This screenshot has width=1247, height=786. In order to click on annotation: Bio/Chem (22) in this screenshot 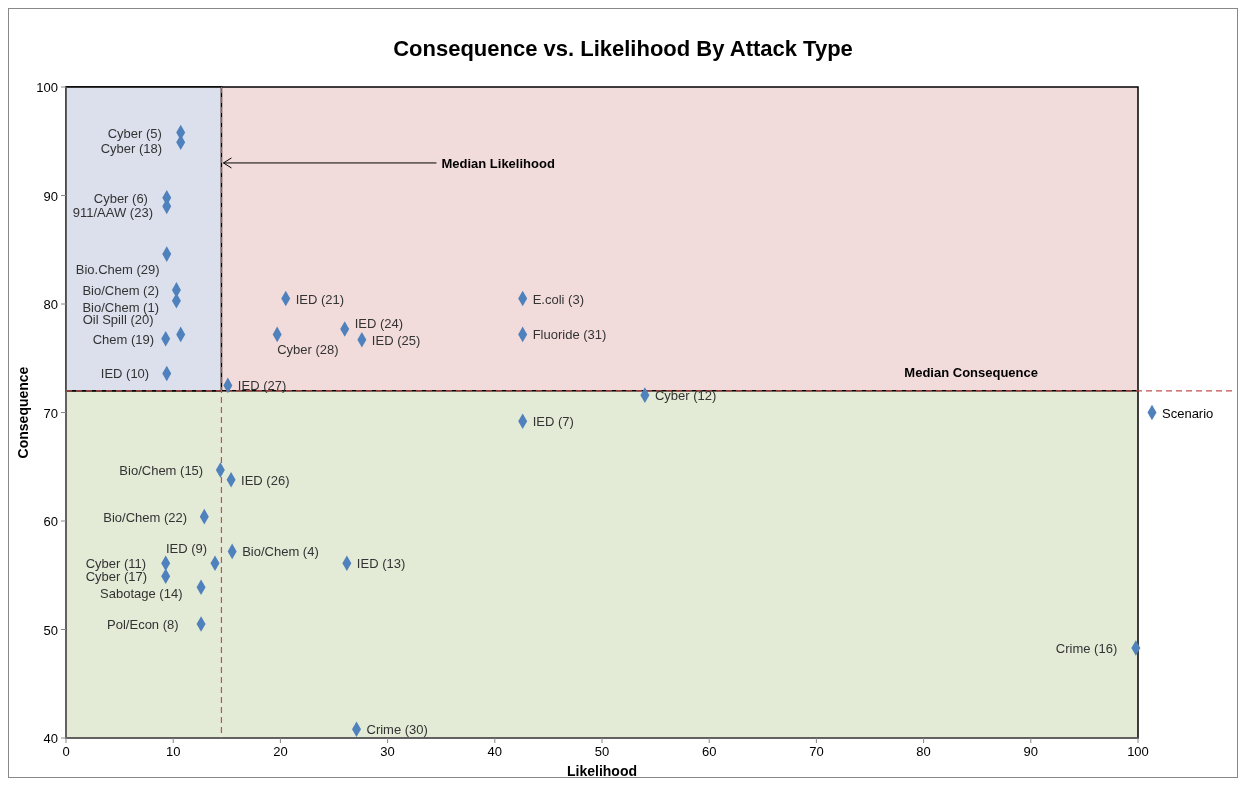, I will do `click(145, 517)`.